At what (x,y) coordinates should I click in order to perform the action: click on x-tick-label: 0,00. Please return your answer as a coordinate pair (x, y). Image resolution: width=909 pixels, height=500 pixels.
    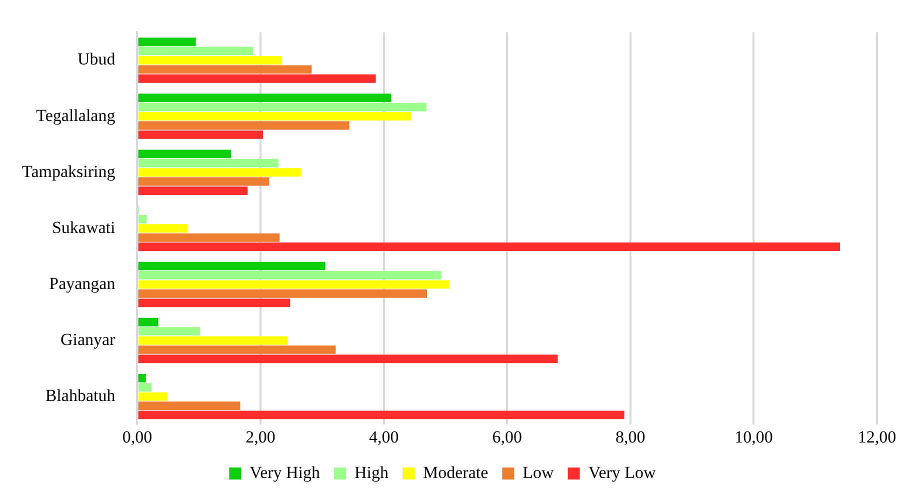
    Looking at the image, I should click on (137, 436).